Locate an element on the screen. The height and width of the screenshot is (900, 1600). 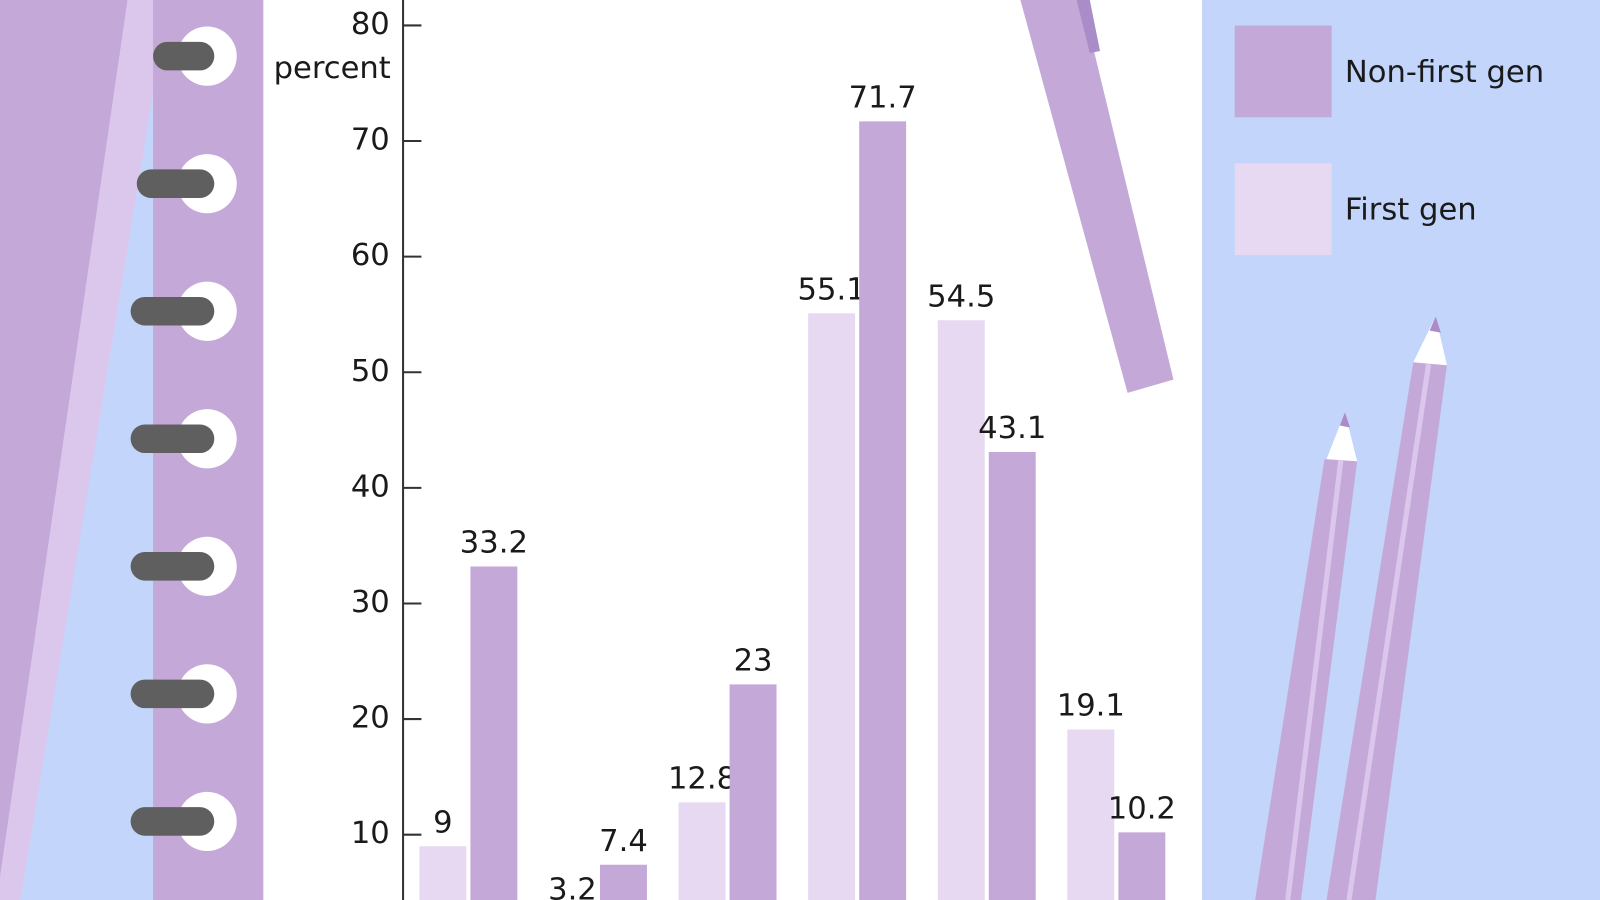
value-label: 3.2 is located at coordinates (572, 886).